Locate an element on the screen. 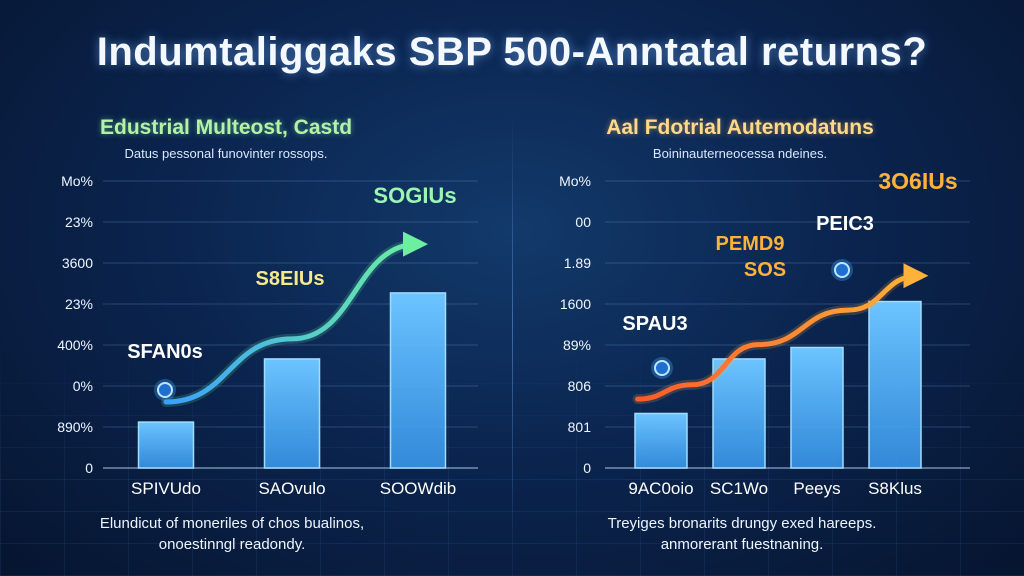 The width and height of the screenshot is (1024, 576). y-tick-label: 3600 is located at coordinates (77, 263).